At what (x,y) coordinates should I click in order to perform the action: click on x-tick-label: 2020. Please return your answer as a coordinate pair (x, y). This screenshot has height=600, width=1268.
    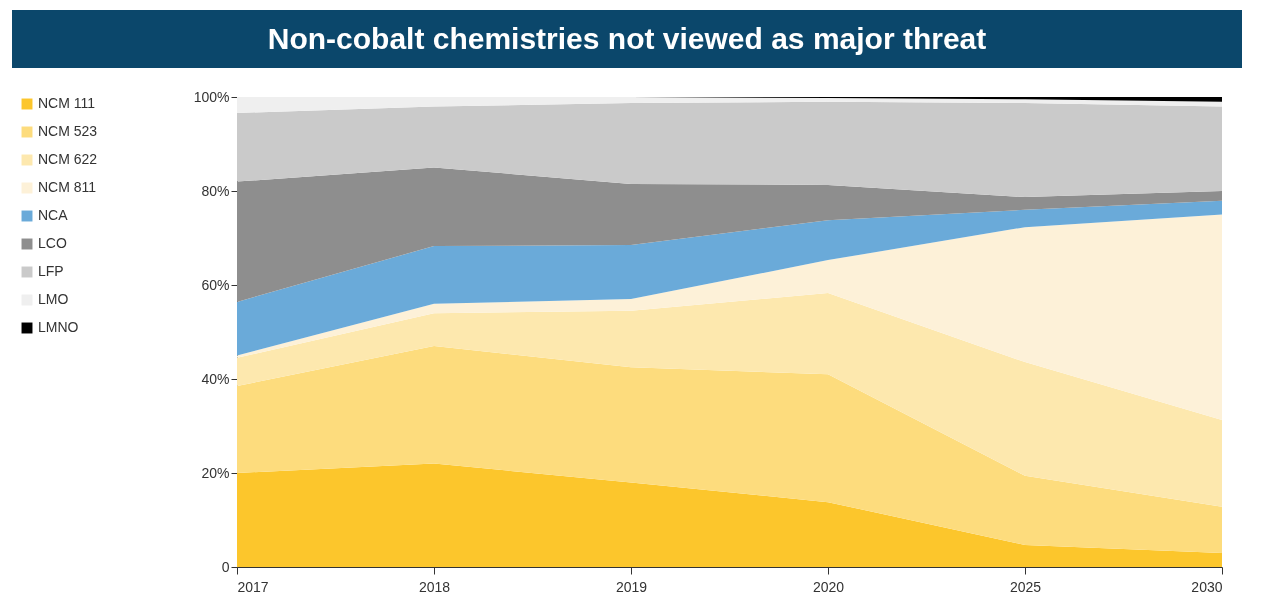
    Looking at the image, I should click on (828, 586).